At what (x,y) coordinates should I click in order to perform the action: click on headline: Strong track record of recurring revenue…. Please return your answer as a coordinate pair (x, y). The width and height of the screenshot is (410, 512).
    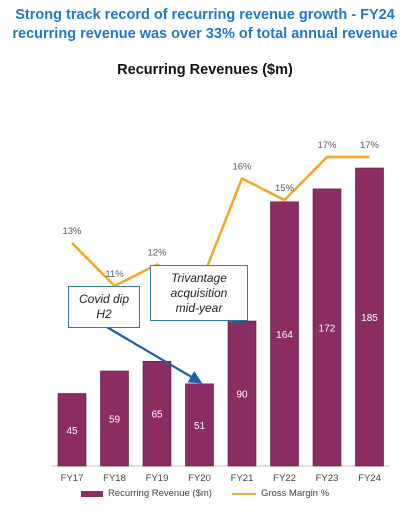
    Looking at the image, I should click on (205, 25).